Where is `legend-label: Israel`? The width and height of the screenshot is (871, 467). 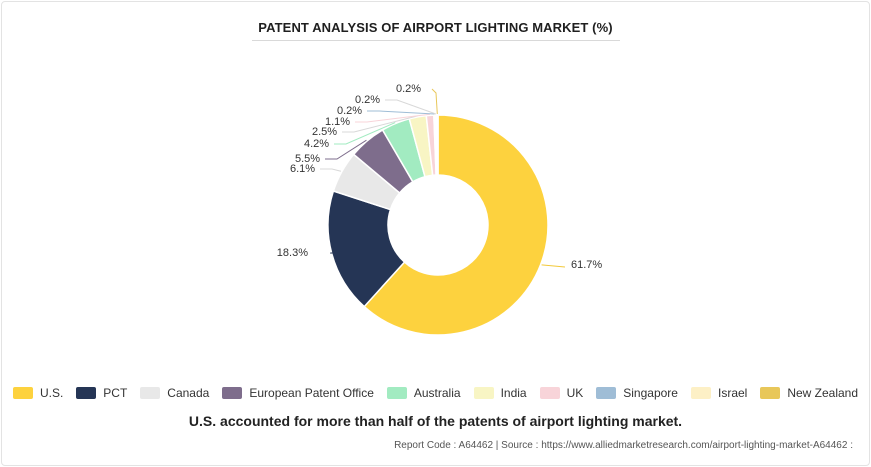
legend-label: Israel is located at coordinates (732, 393).